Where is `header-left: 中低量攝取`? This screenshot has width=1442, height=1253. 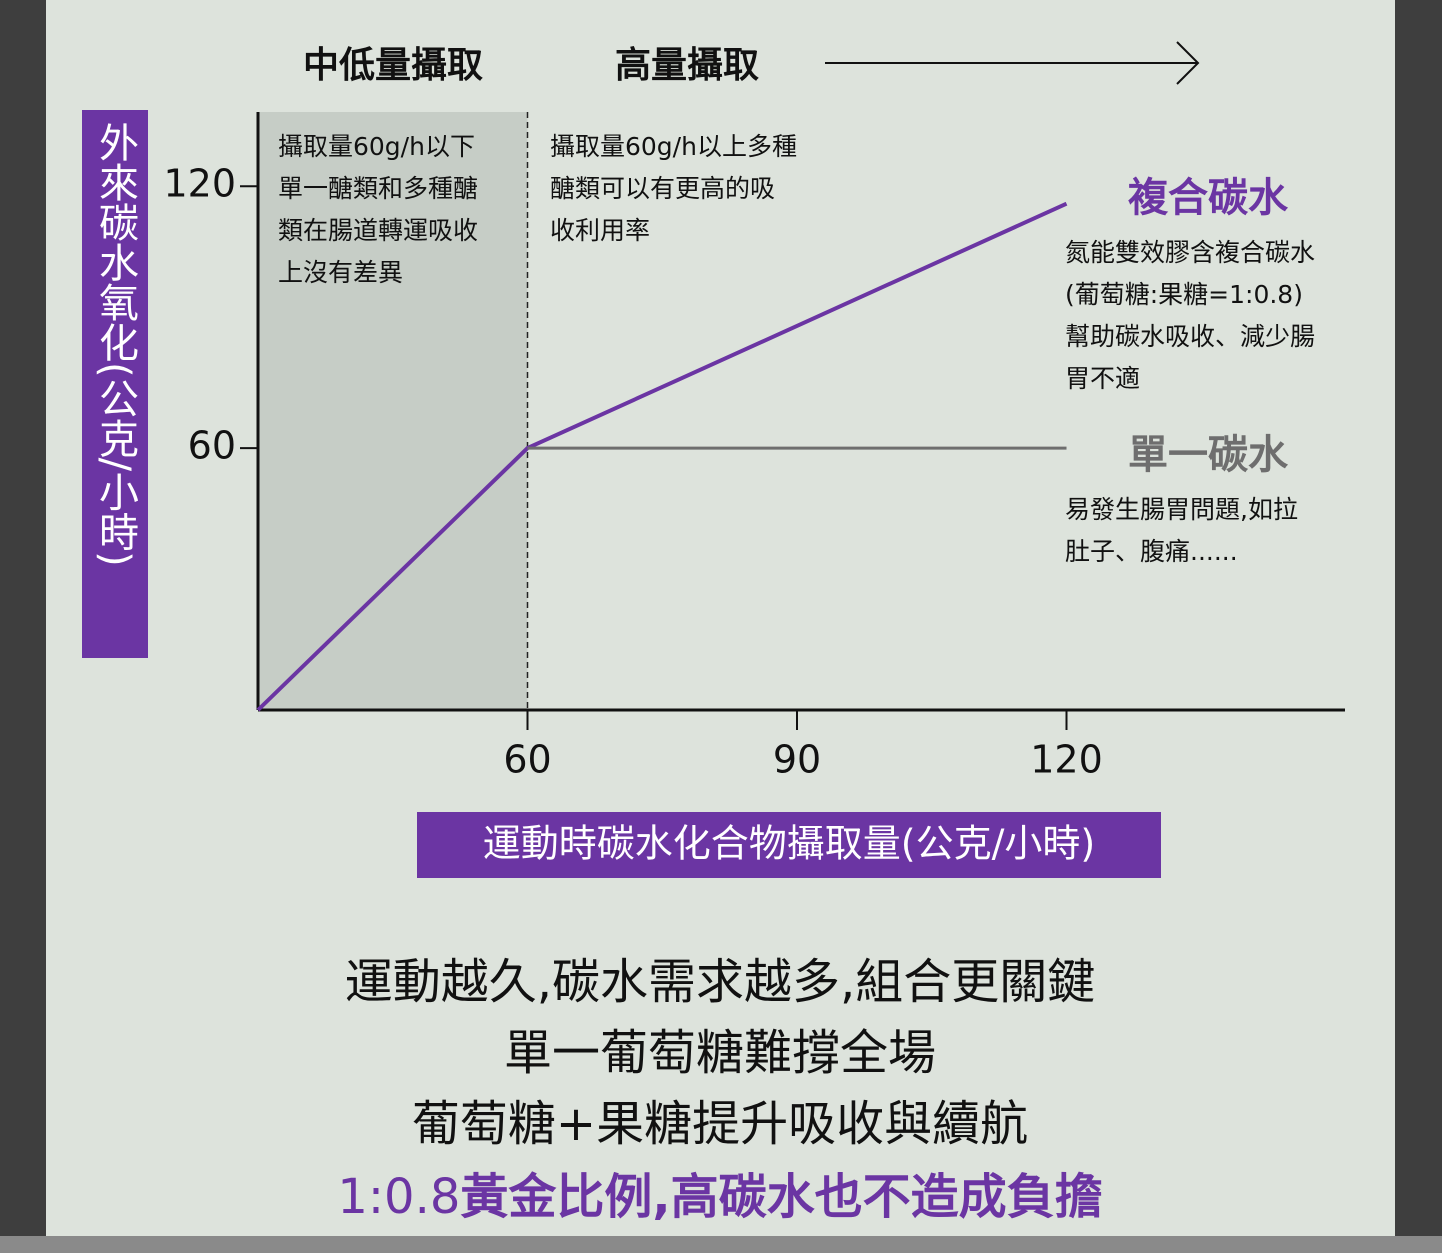
header-left: 中低量攝取 is located at coordinates (393, 65).